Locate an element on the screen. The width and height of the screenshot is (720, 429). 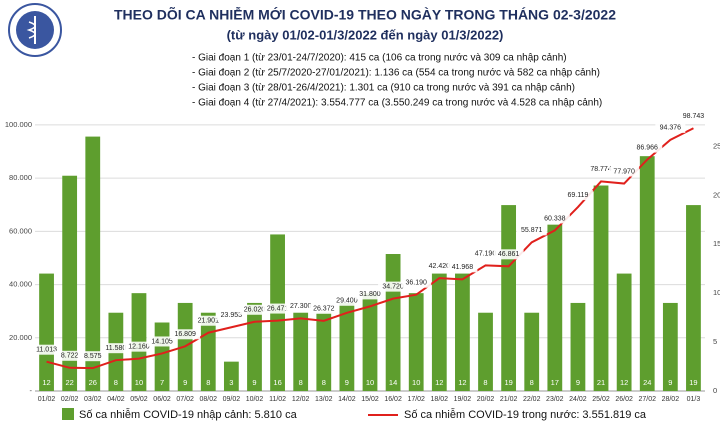
x-tick-label: 19/02 is located at coordinates (463, 399).